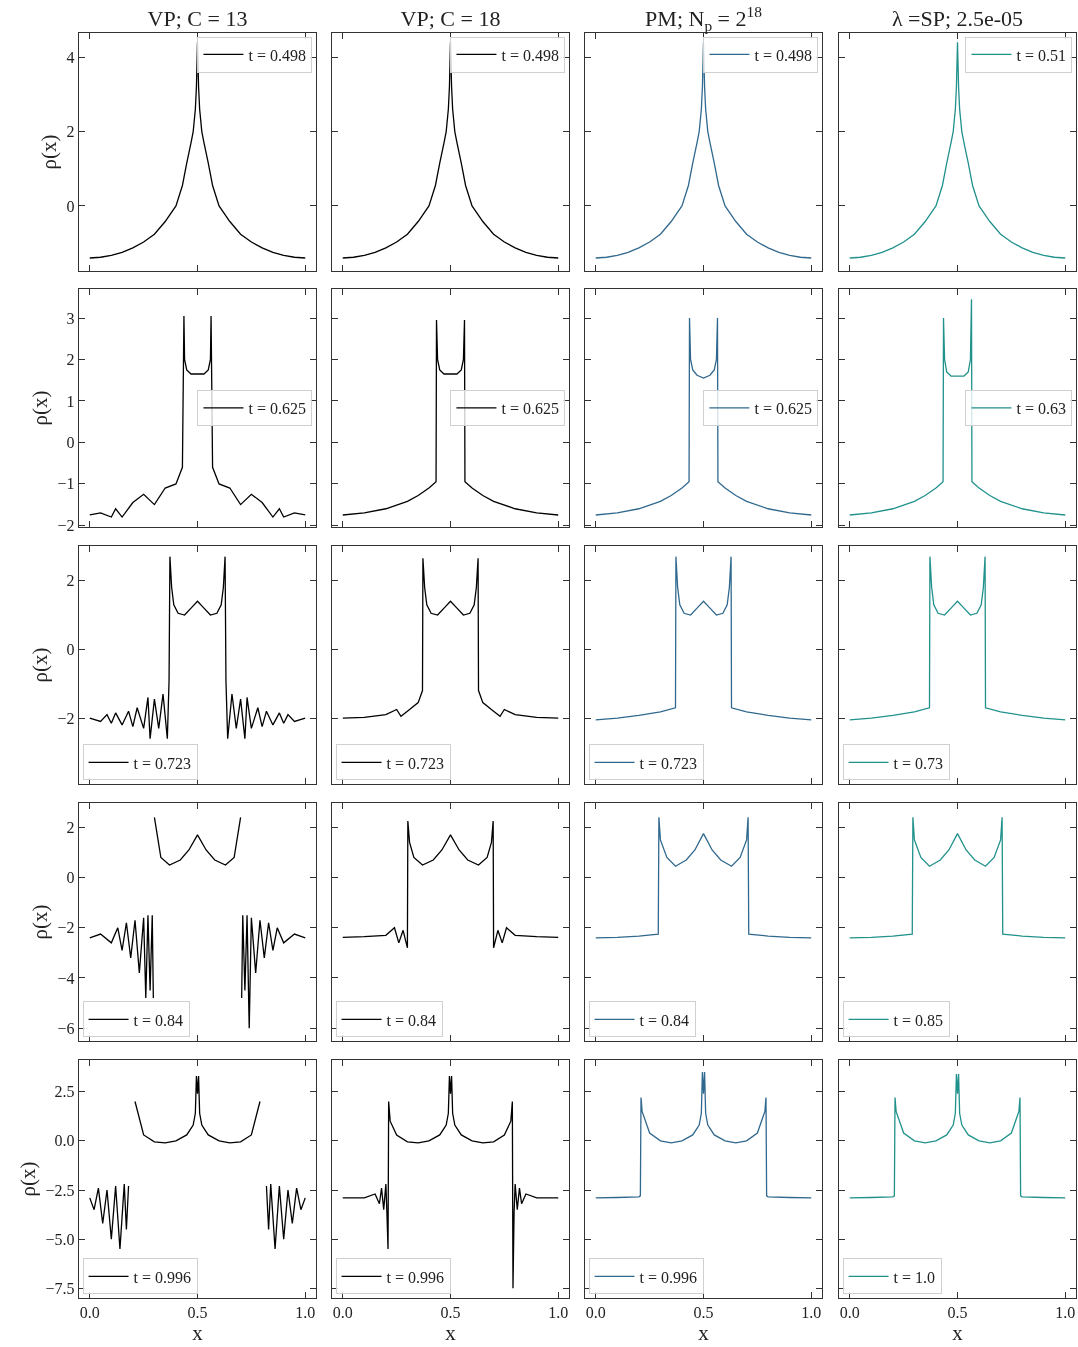 This screenshot has height=1347, width=1078. What do you see at coordinates (70, 401) in the screenshot?
I see `y-tick-label: 1` at bounding box center [70, 401].